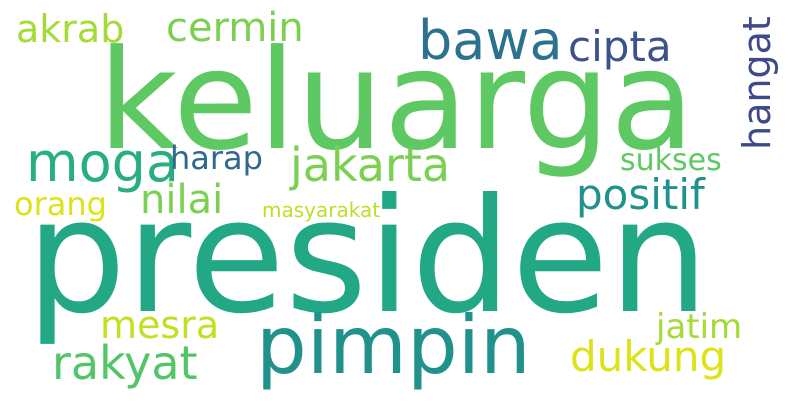 This screenshot has height=407, width=794. Describe the element at coordinates (620, 46) in the screenshot. I see `word-cipta: cipta` at that location.